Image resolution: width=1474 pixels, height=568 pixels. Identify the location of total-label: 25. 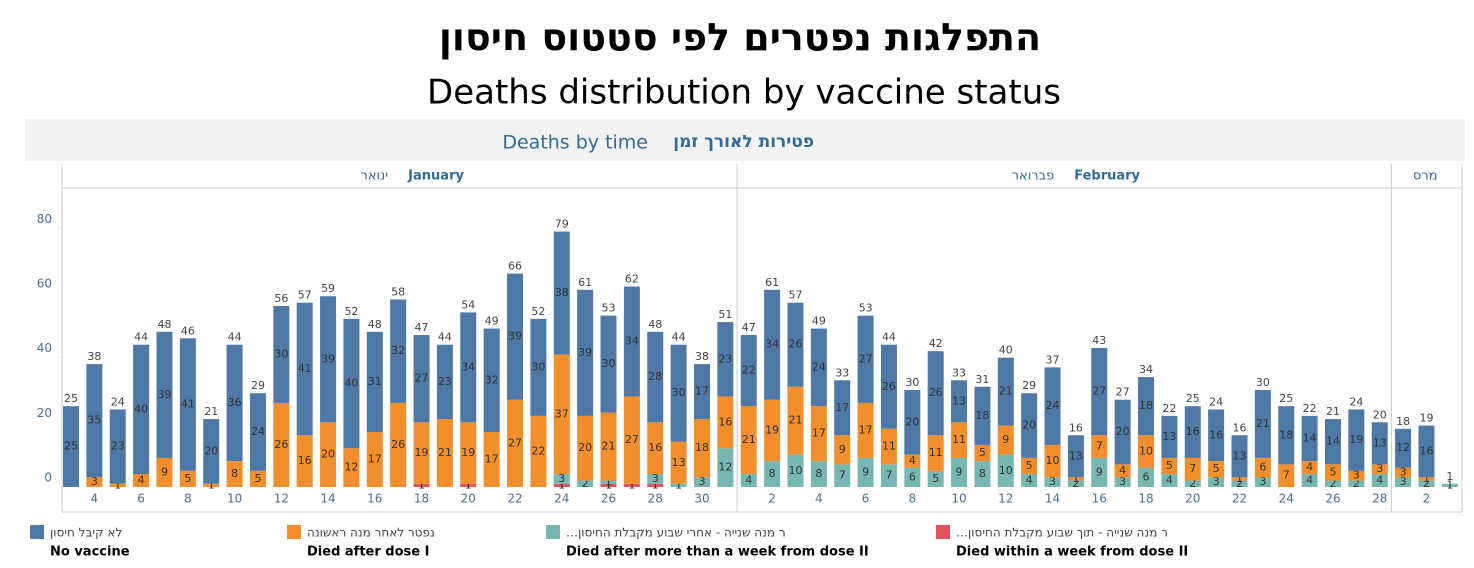
(71, 398).